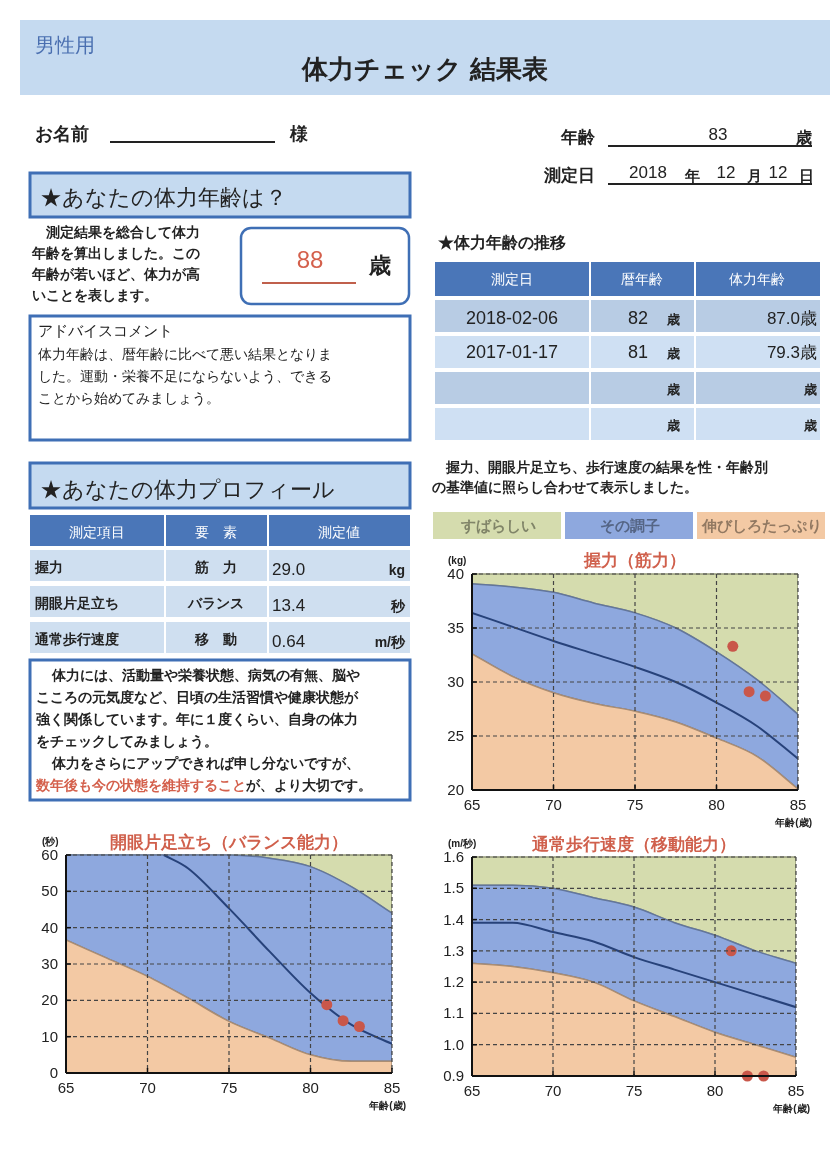  Describe the element at coordinates (455, 735) in the screenshot. I see `y-tick-label: 25` at that location.